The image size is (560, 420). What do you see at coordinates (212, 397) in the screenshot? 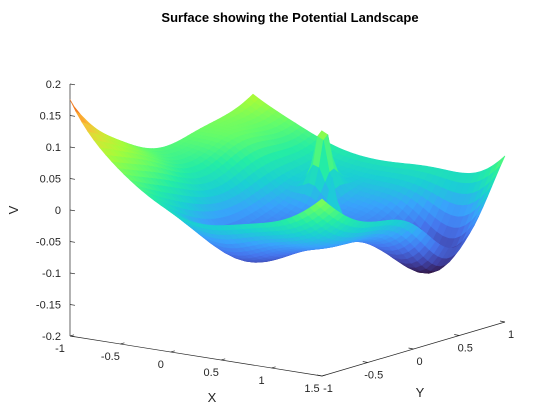
I see `x-axis-label: X` at bounding box center [212, 397].